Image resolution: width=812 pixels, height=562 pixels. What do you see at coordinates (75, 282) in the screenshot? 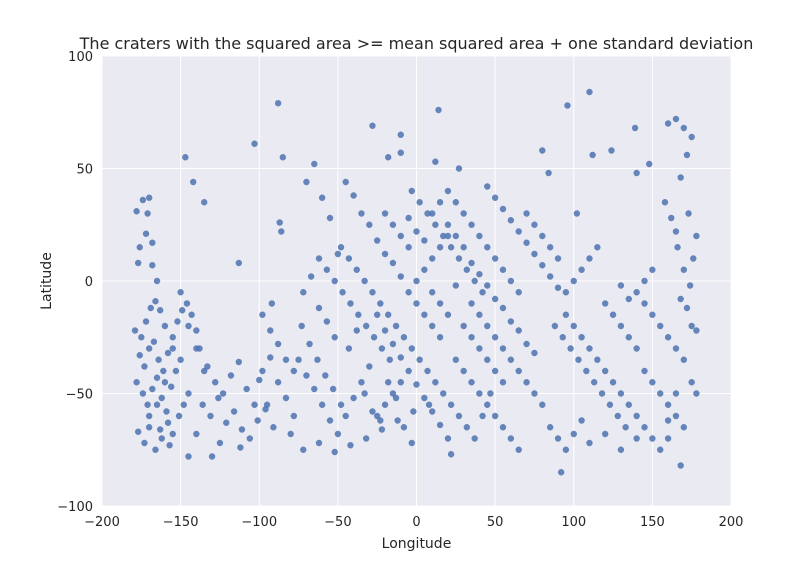
I see `y-axis-ticks: −100 −50 0 50 100` at bounding box center [75, 282].